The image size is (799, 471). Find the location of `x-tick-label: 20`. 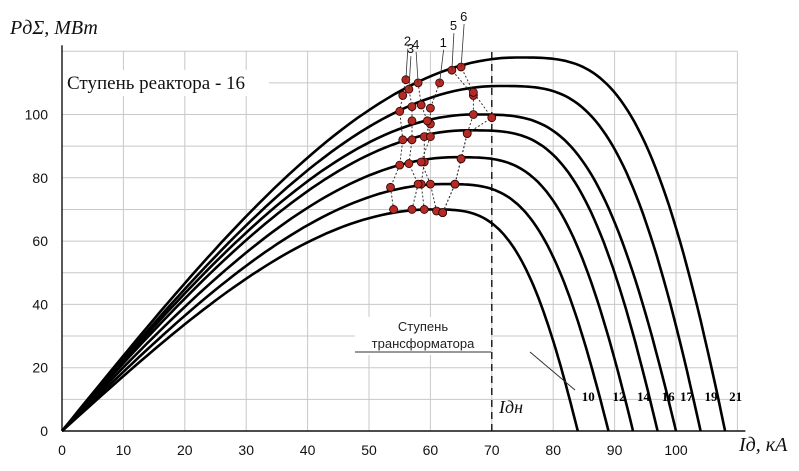

x-tick-label: 20 is located at coordinates (185, 450).